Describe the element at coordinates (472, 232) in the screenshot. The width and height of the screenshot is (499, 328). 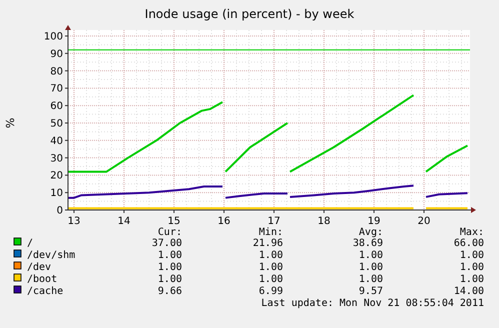
I see `text: Max:` at that location.